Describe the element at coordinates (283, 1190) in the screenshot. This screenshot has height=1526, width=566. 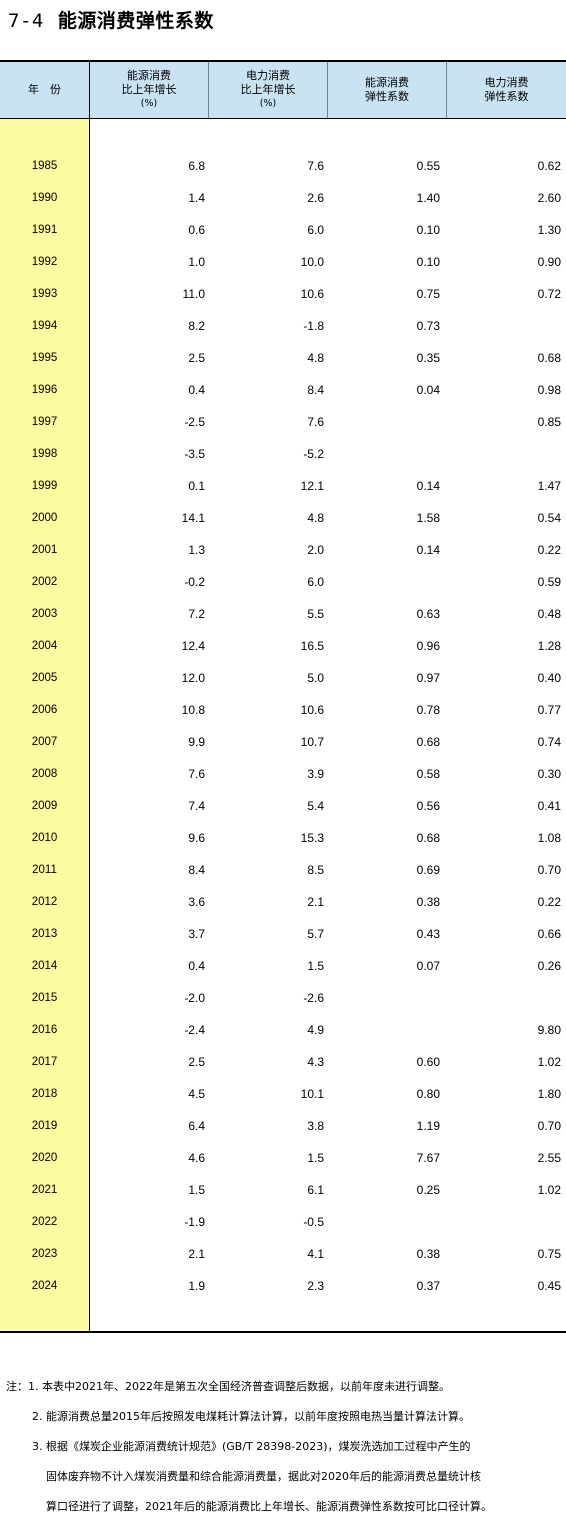
I see `table-row: 2021 1.5 6.1 0.25 1.02` at that location.